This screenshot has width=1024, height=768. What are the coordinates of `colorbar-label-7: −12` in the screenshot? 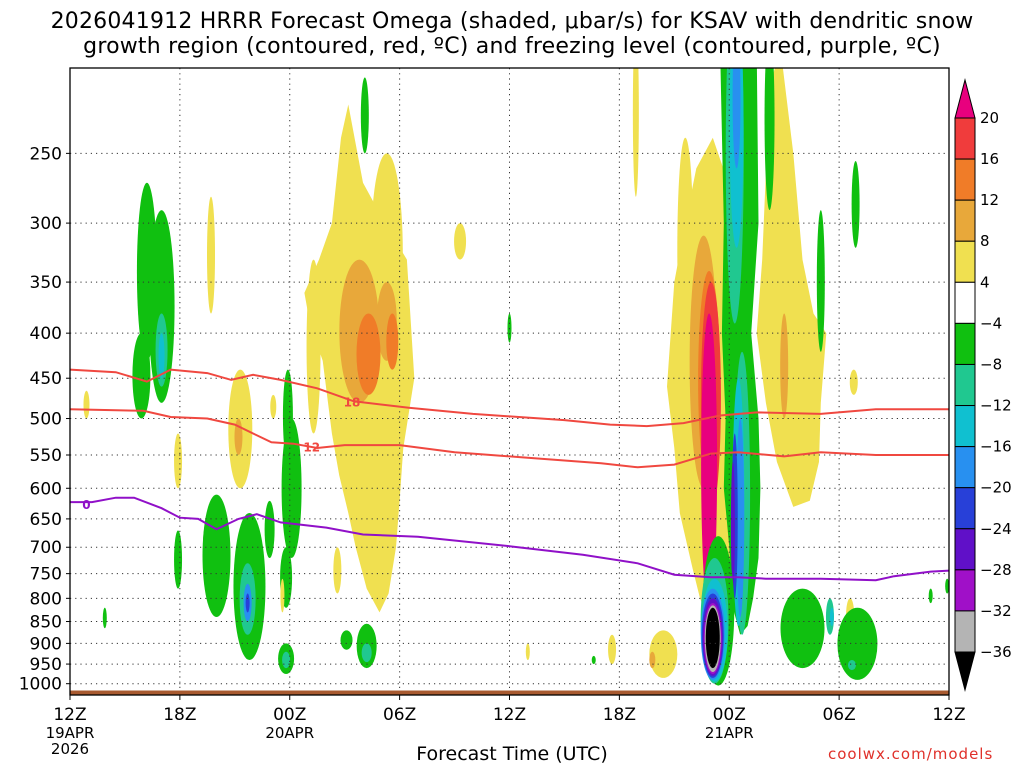 It's located at (996, 406).